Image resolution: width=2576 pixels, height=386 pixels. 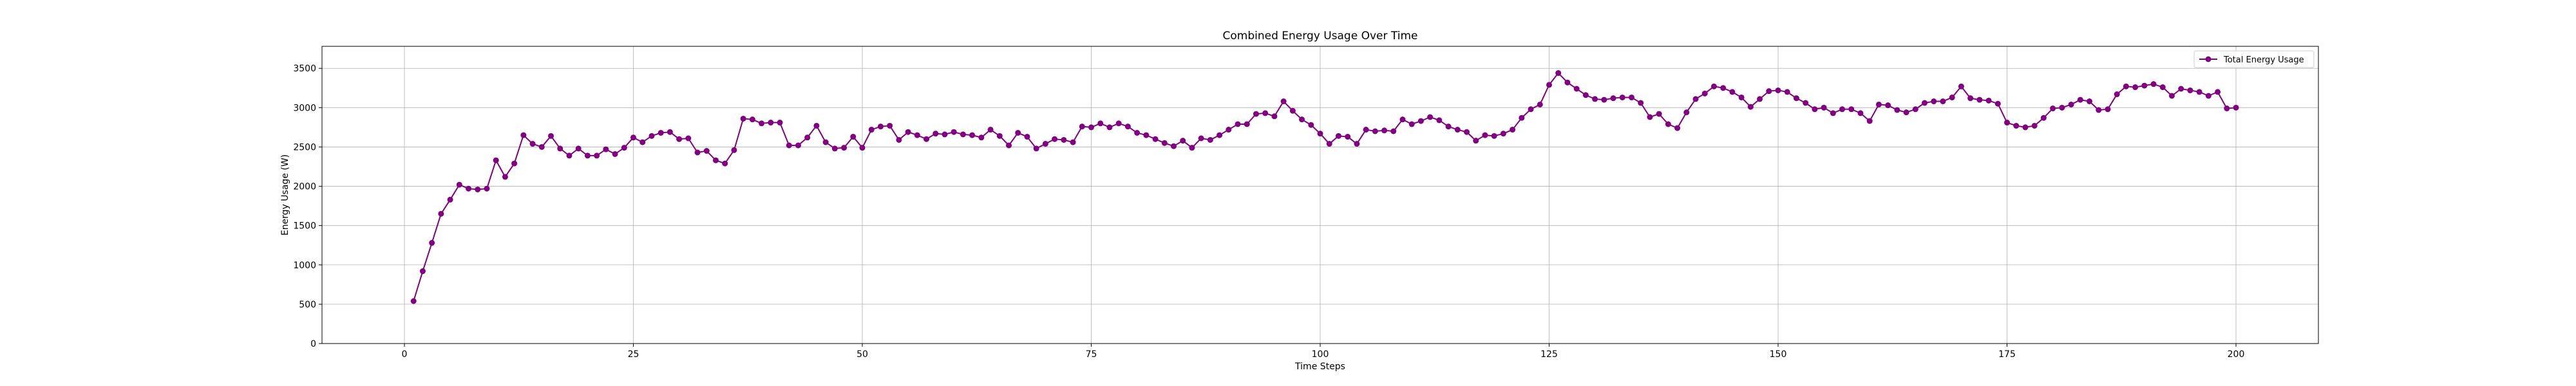 What do you see at coordinates (634, 354) in the screenshot?
I see `x-tick-label: 25` at bounding box center [634, 354].